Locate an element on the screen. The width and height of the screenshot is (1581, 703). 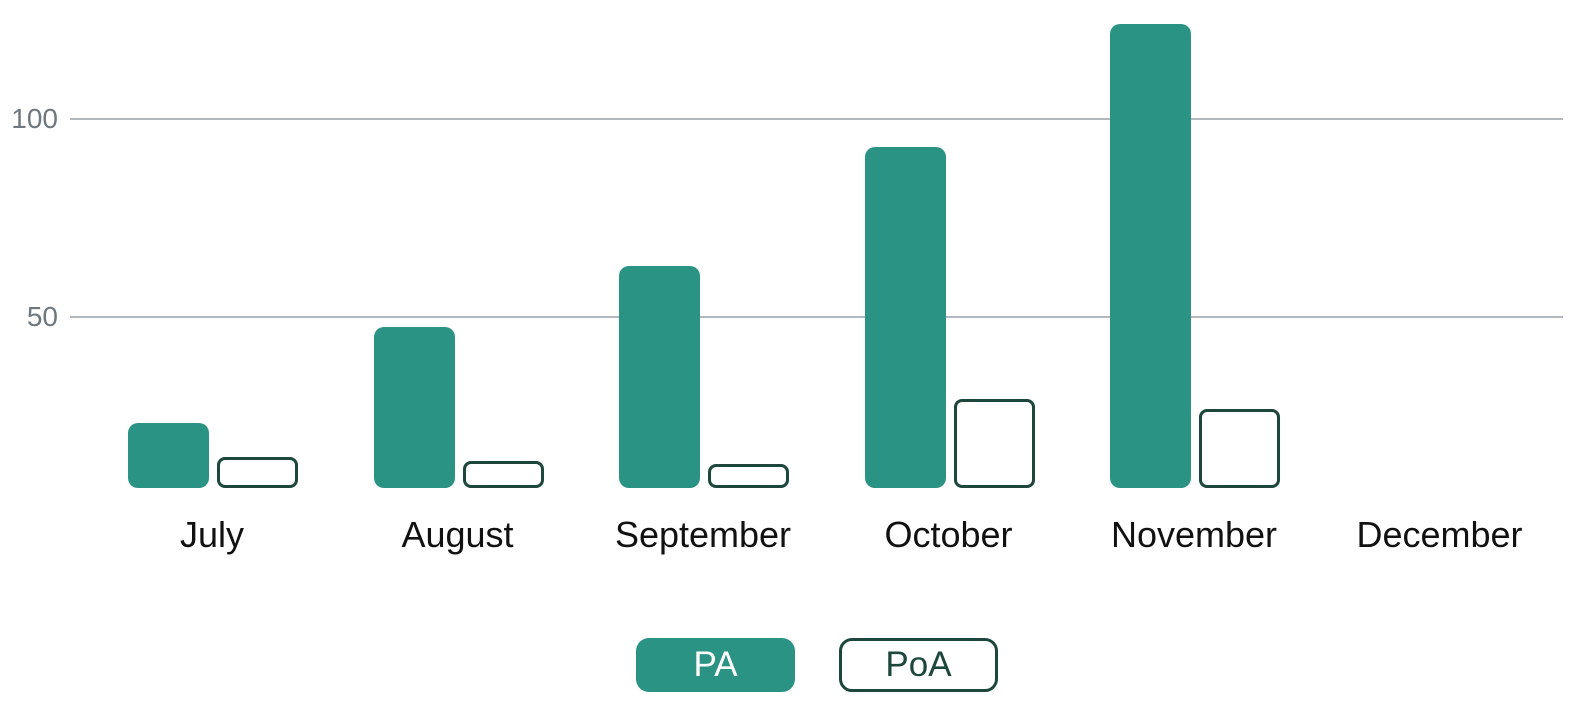
legend-item-poa: PoA is located at coordinates (918, 665).